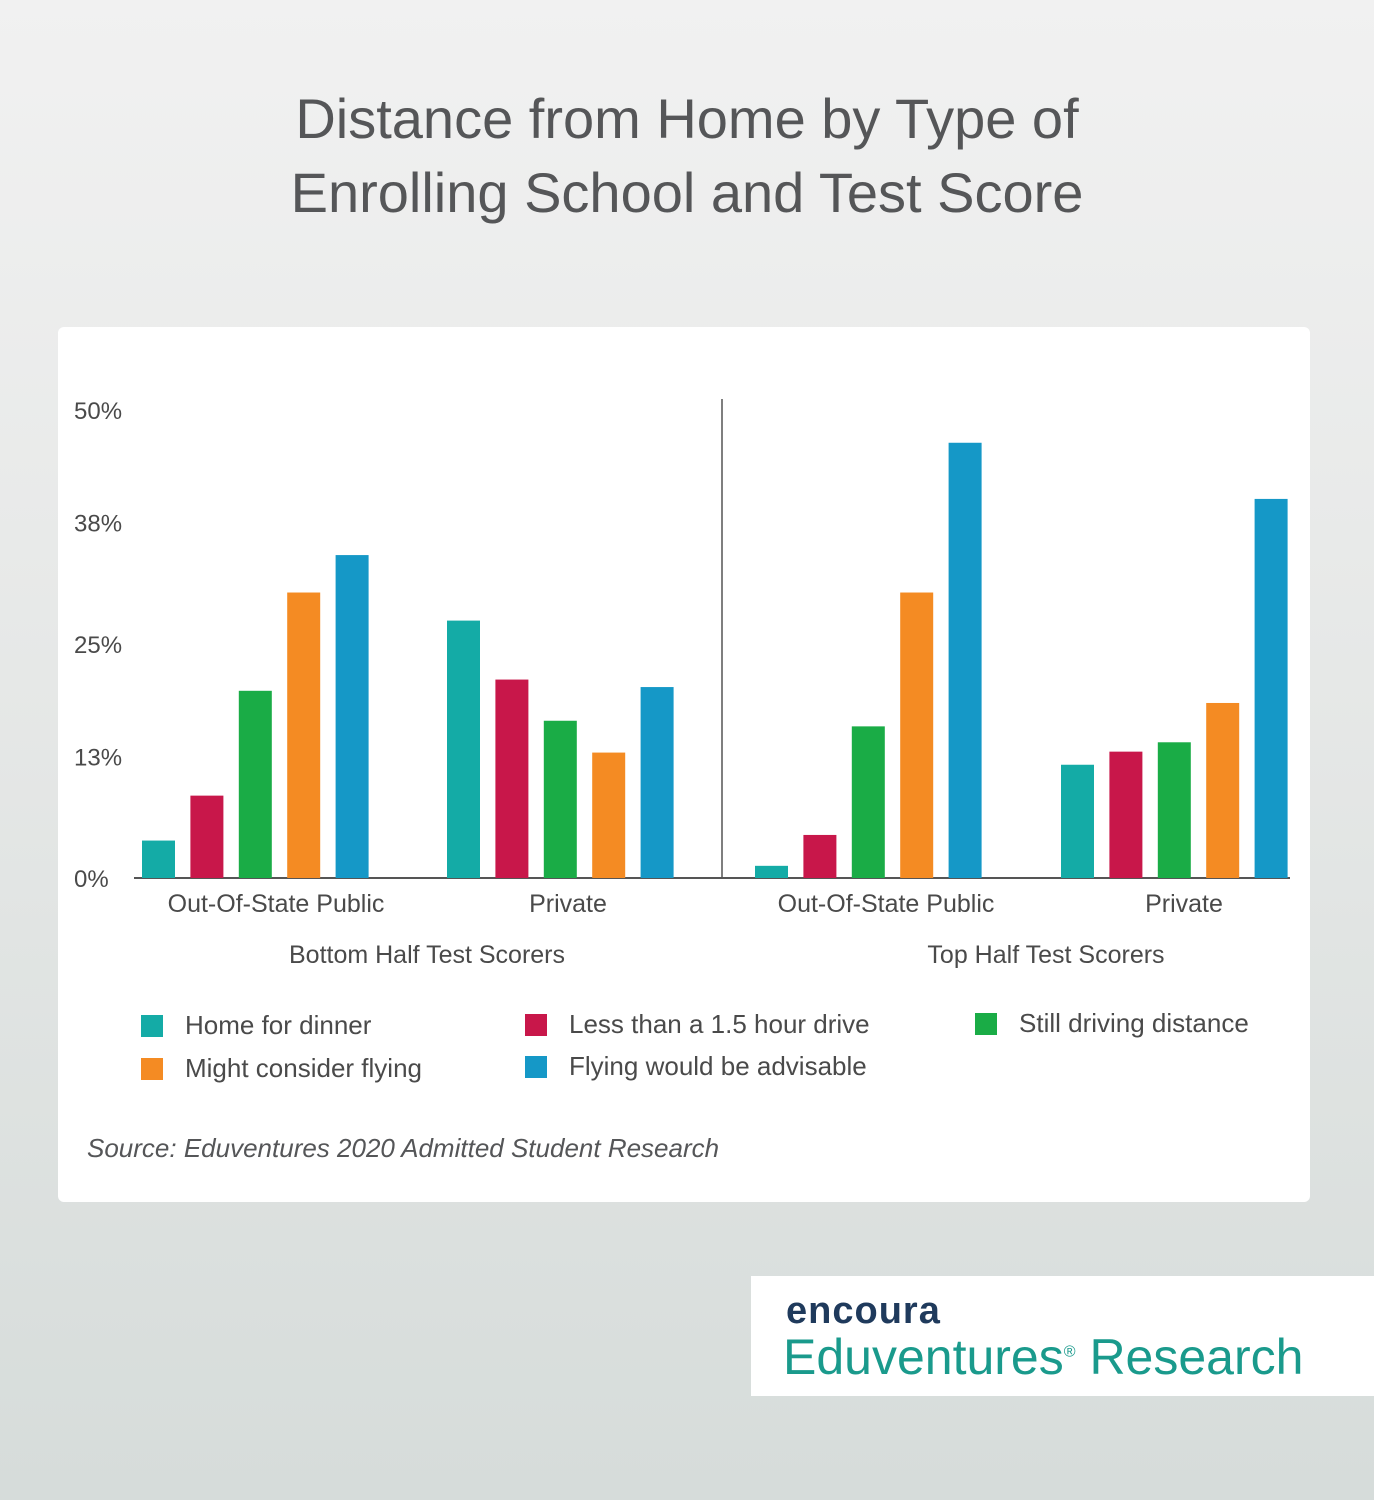 Image resolution: width=1374 pixels, height=1500 pixels. I want to click on legend-label: Might consider flying, so click(303, 1068).